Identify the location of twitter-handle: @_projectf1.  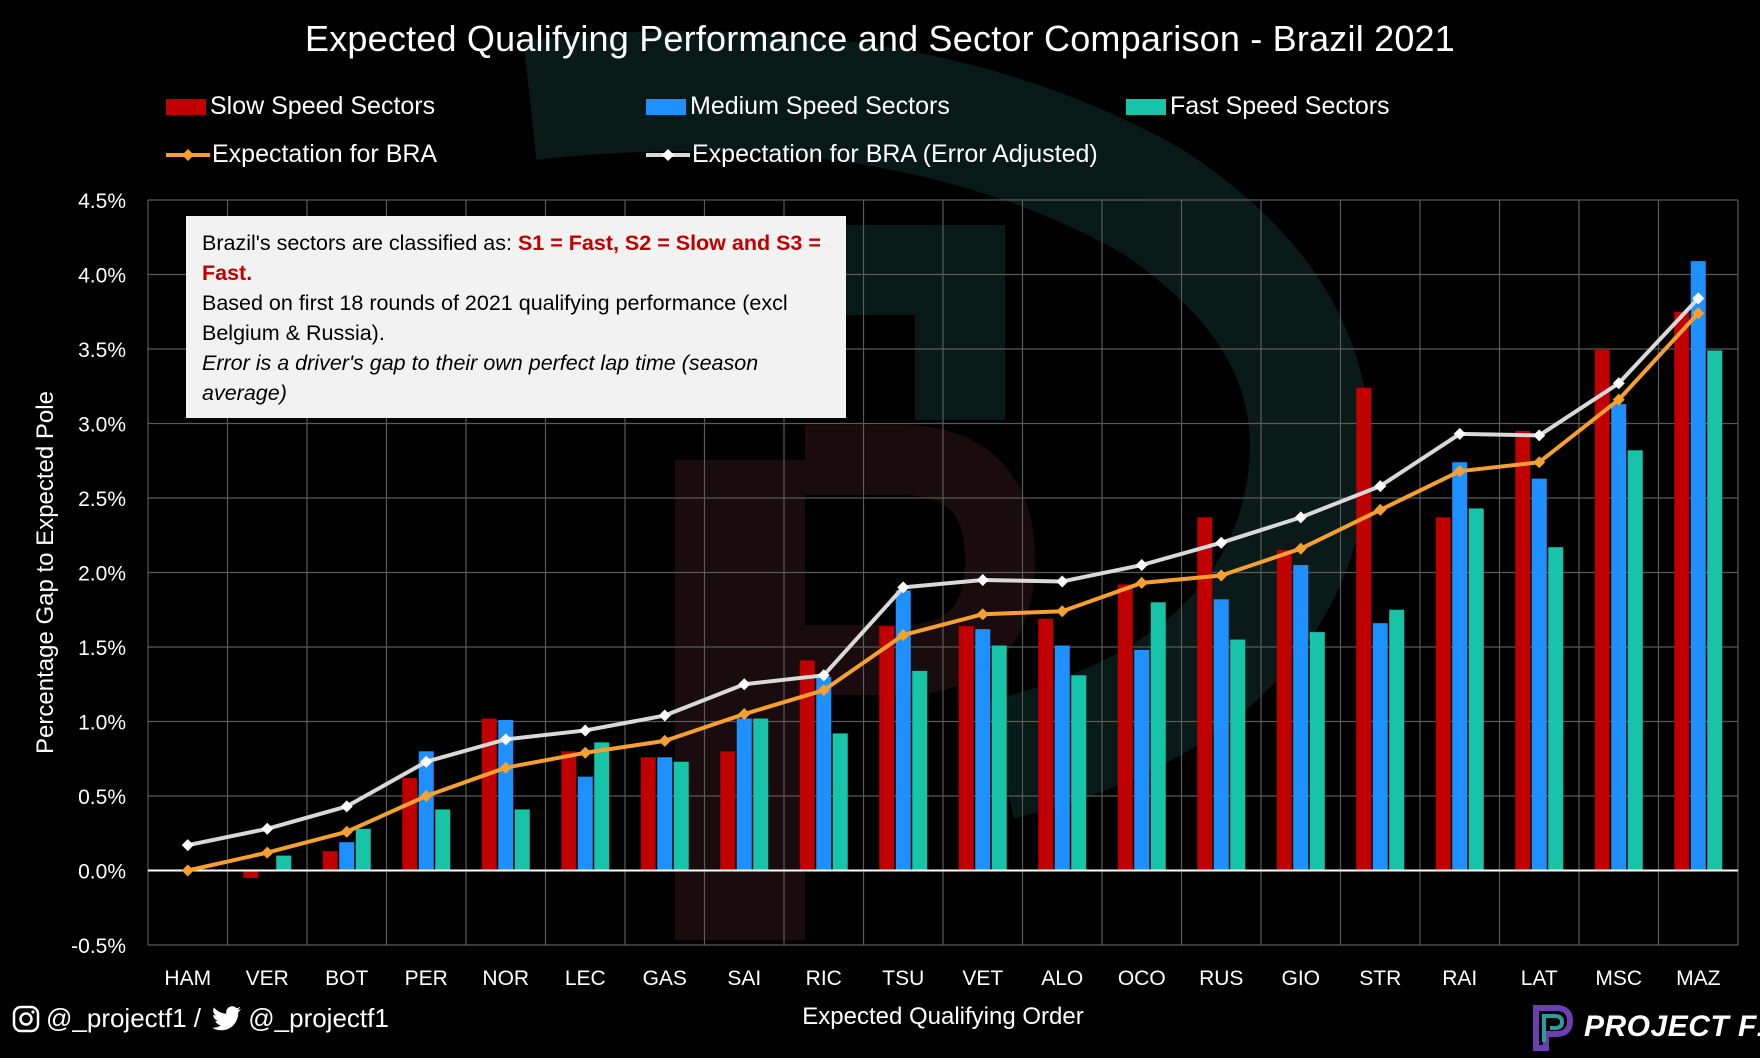
(318, 1018).